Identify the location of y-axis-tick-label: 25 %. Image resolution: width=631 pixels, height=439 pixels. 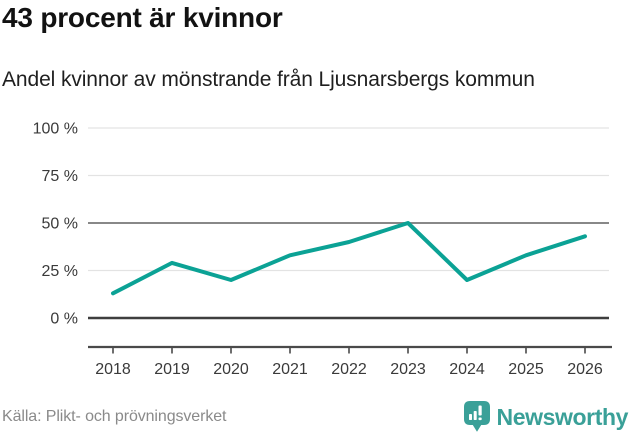
(60, 271).